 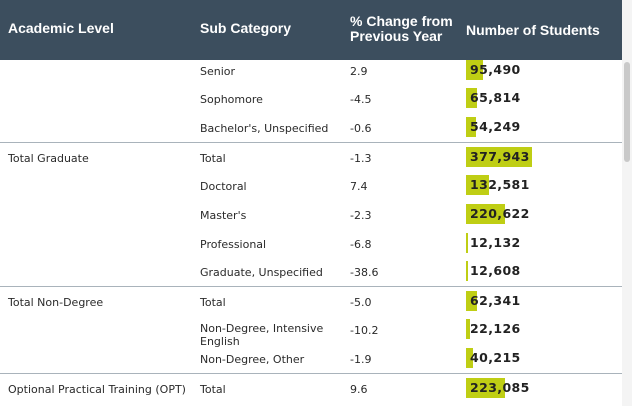 I want to click on number-of-students-cell: 377,943, so click(x=541, y=157).